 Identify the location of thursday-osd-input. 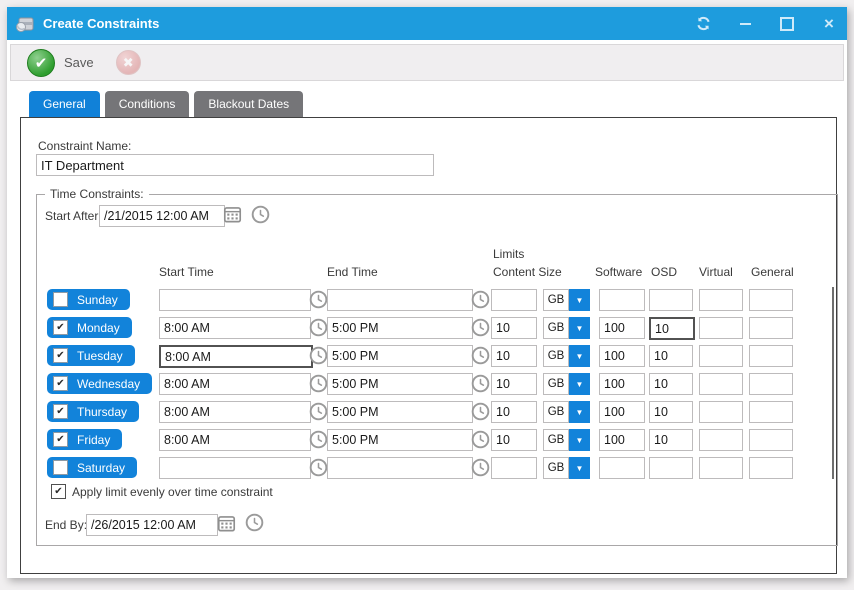
(671, 412).